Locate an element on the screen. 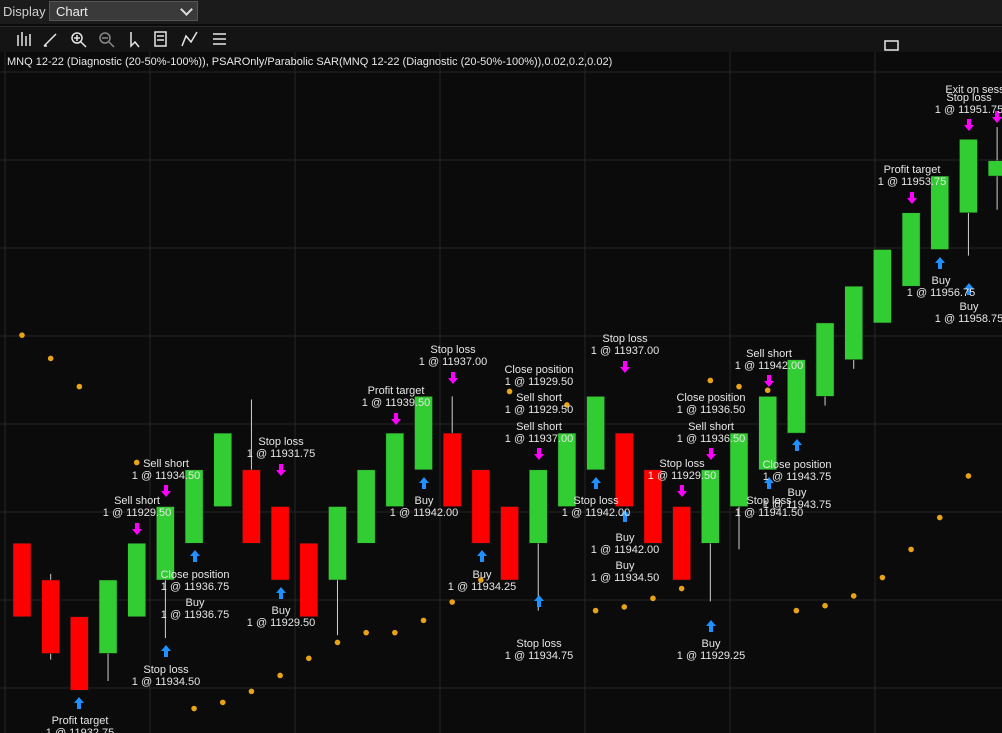 This screenshot has height=733, width=1002. bars-icon is located at coordinates (24, 39).